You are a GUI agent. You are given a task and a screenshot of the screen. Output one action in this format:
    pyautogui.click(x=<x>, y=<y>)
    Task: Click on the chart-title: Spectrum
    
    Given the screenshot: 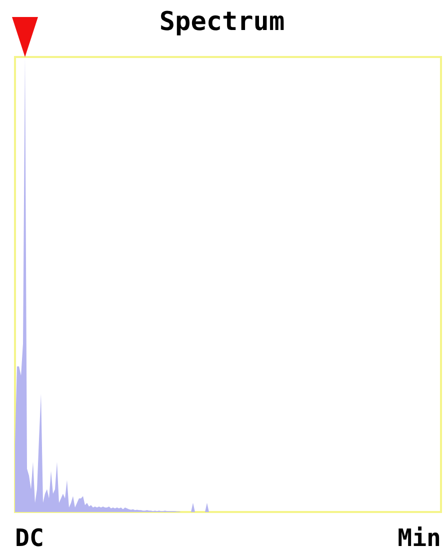 What is the action you would take?
    pyautogui.click(x=222, y=22)
    